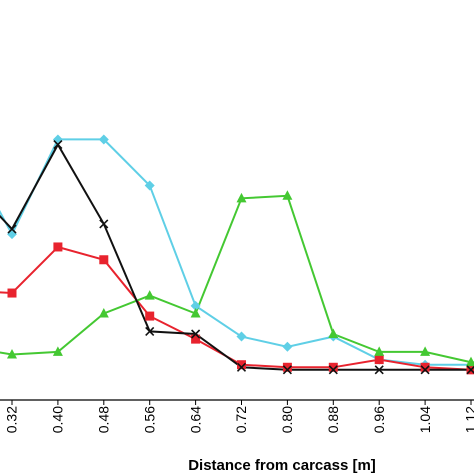  Describe the element at coordinates (149, 419) in the screenshot. I see `x-tick-label-3: 0.56` at that location.